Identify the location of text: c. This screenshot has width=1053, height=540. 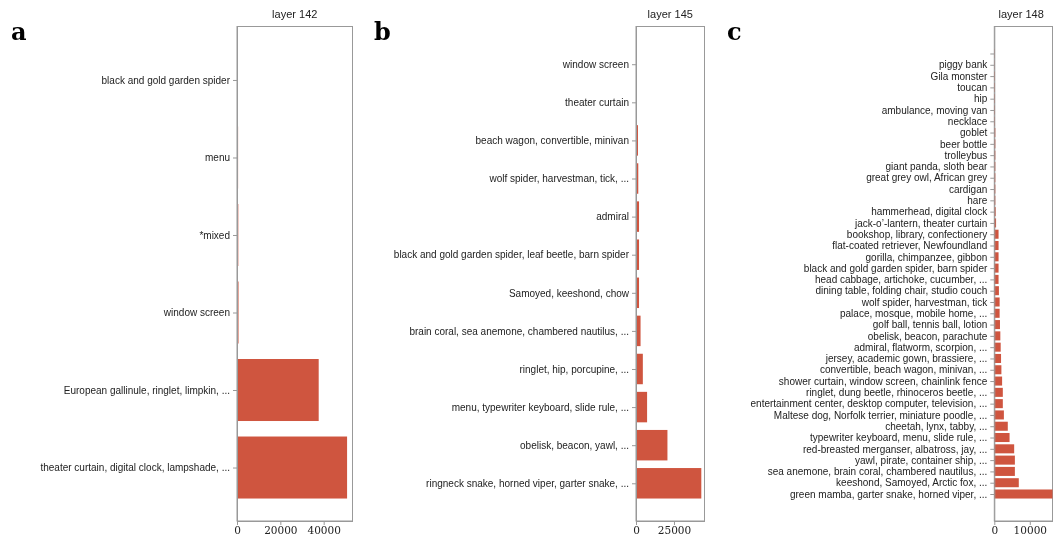
(734, 31).